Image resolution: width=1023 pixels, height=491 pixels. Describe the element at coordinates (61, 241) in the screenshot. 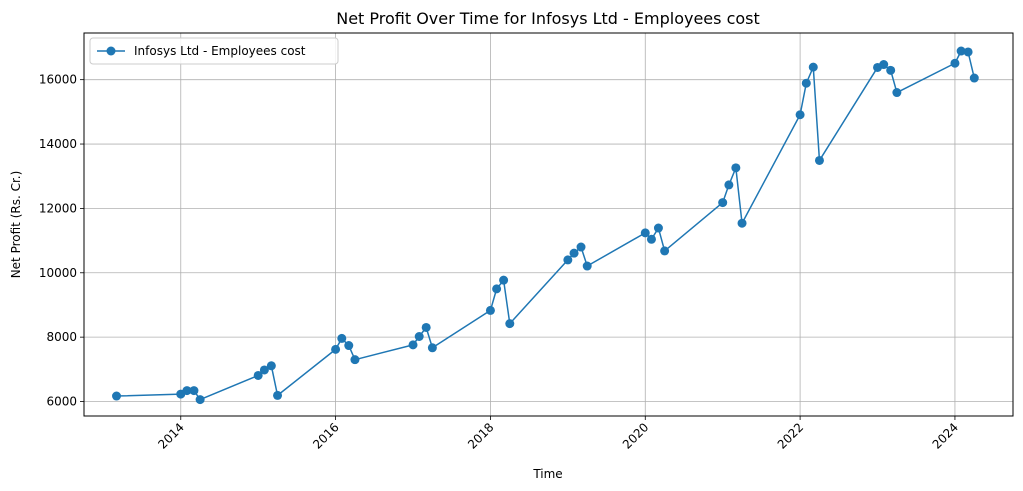

I see `y-axis: 6000 8000 10000 12000 14000 16000` at that location.